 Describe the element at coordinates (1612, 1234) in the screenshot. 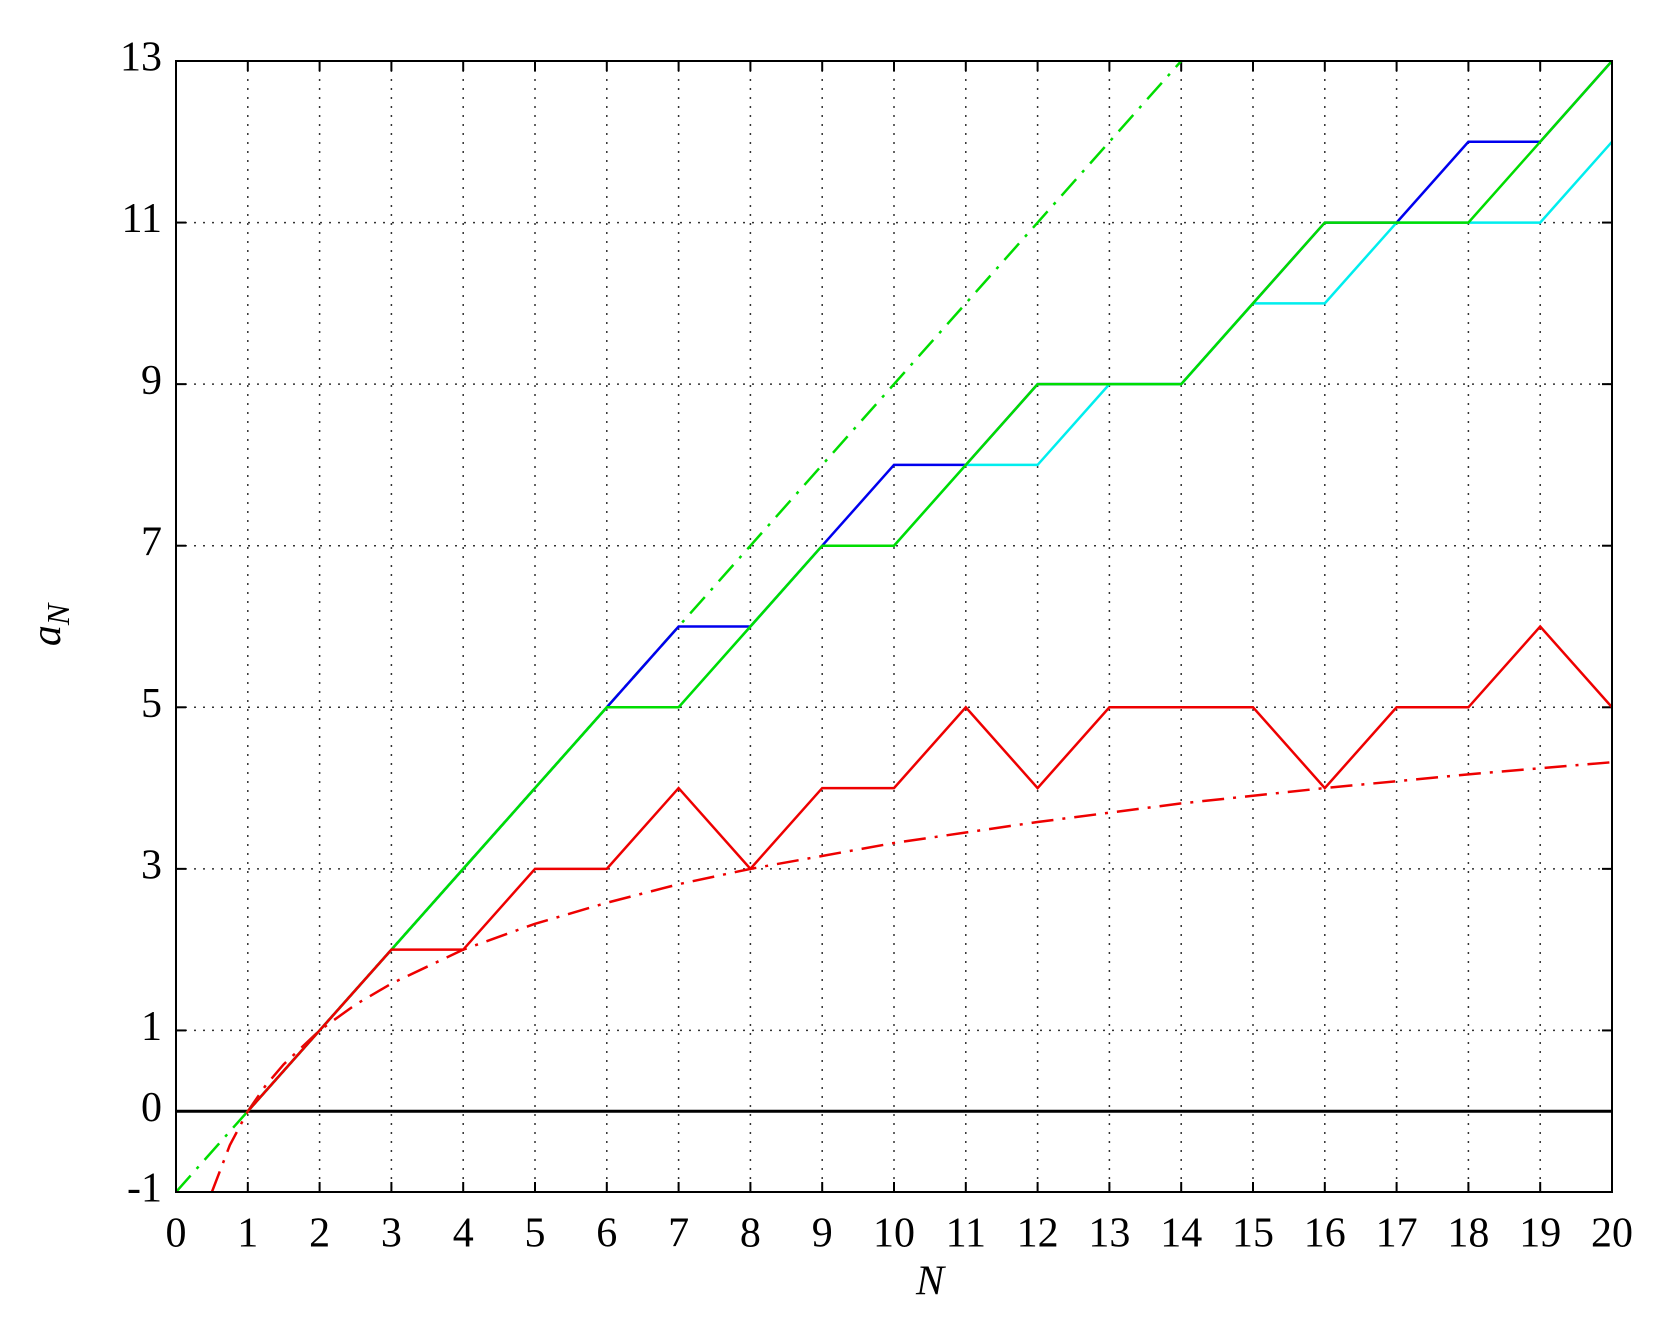

I see `x-tick-label: 20` at that location.